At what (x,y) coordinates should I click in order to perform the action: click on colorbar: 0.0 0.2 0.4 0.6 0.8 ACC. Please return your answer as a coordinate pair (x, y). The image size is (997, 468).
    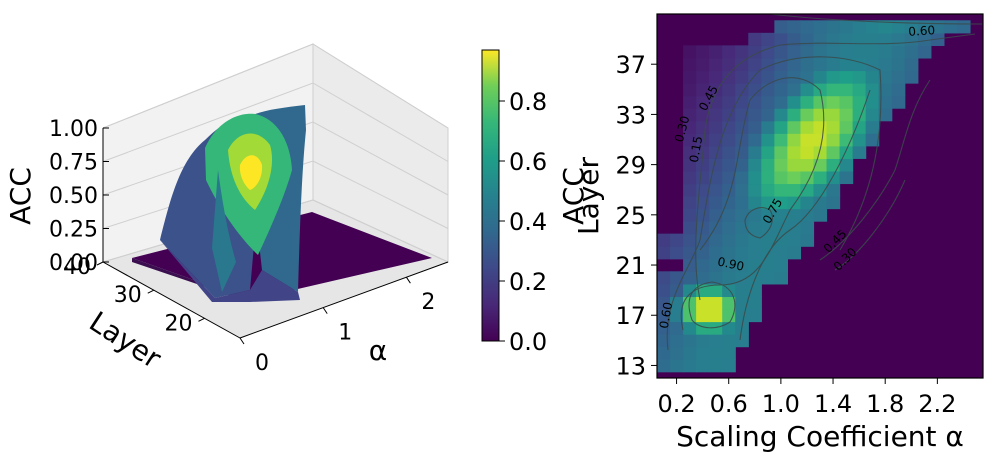
    Looking at the image, I should click on (535, 202).